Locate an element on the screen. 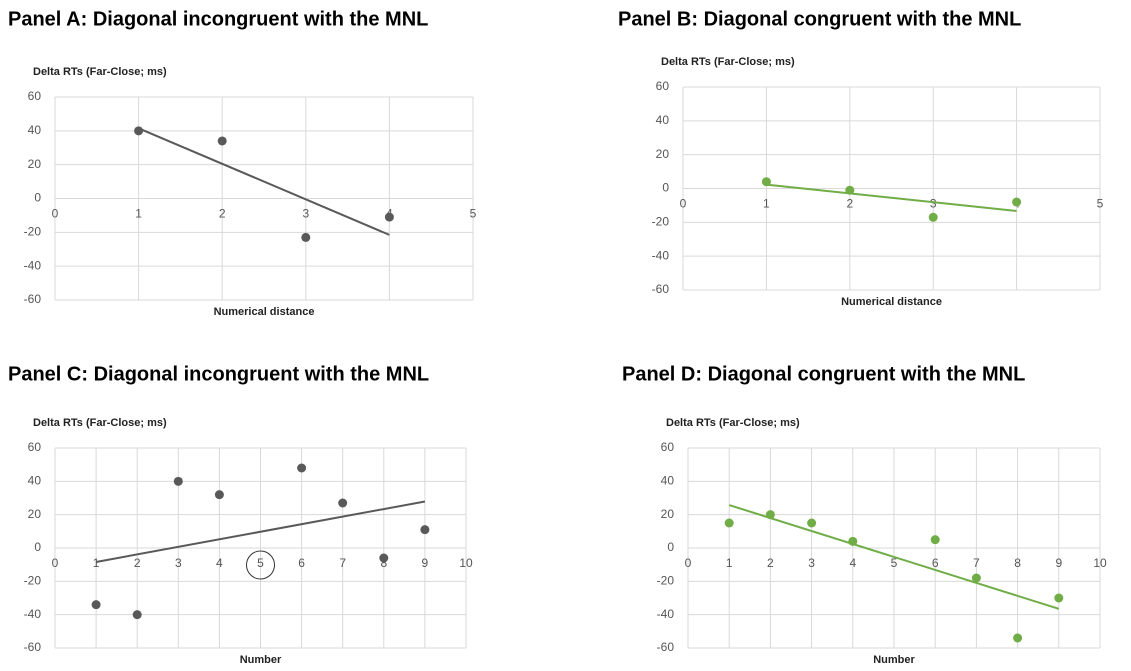 This screenshot has height=671, width=1131. x-tick-label: 8 is located at coordinates (1017, 563).